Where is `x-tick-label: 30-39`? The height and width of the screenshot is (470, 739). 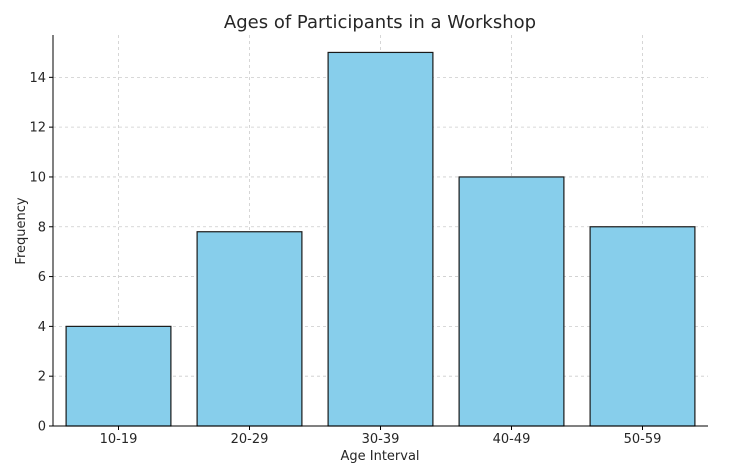
x-tick-label: 30-39 is located at coordinates (381, 439).